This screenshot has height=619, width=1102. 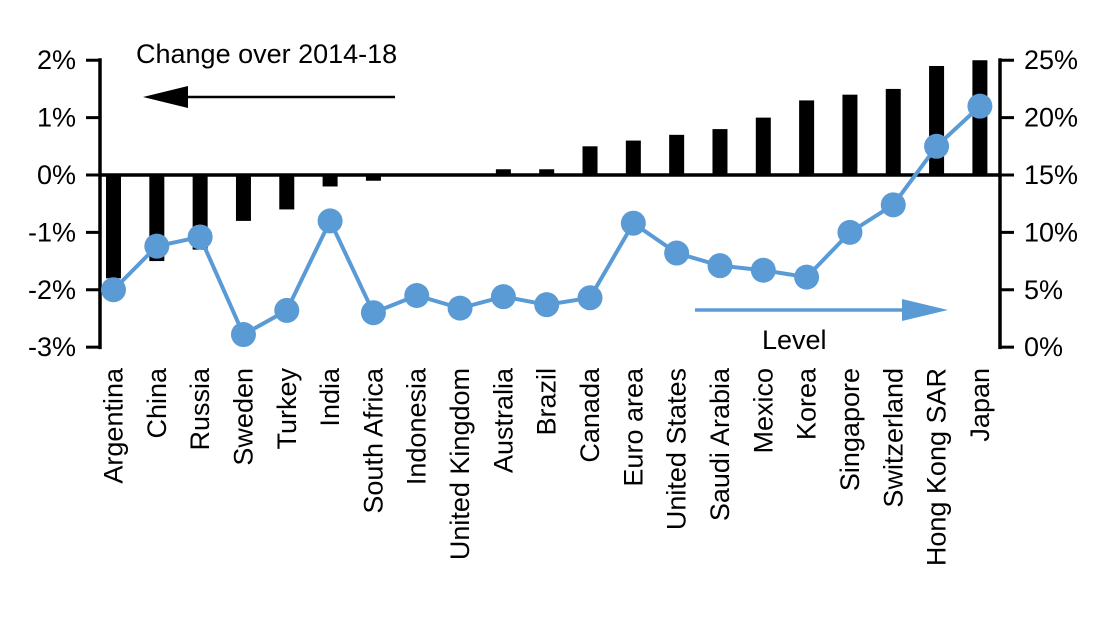 What do you see at coordinates (1043, 347) in the screenshot?
I see `right-axis-tick-label: 0%` at bounding box center [1043, 347].